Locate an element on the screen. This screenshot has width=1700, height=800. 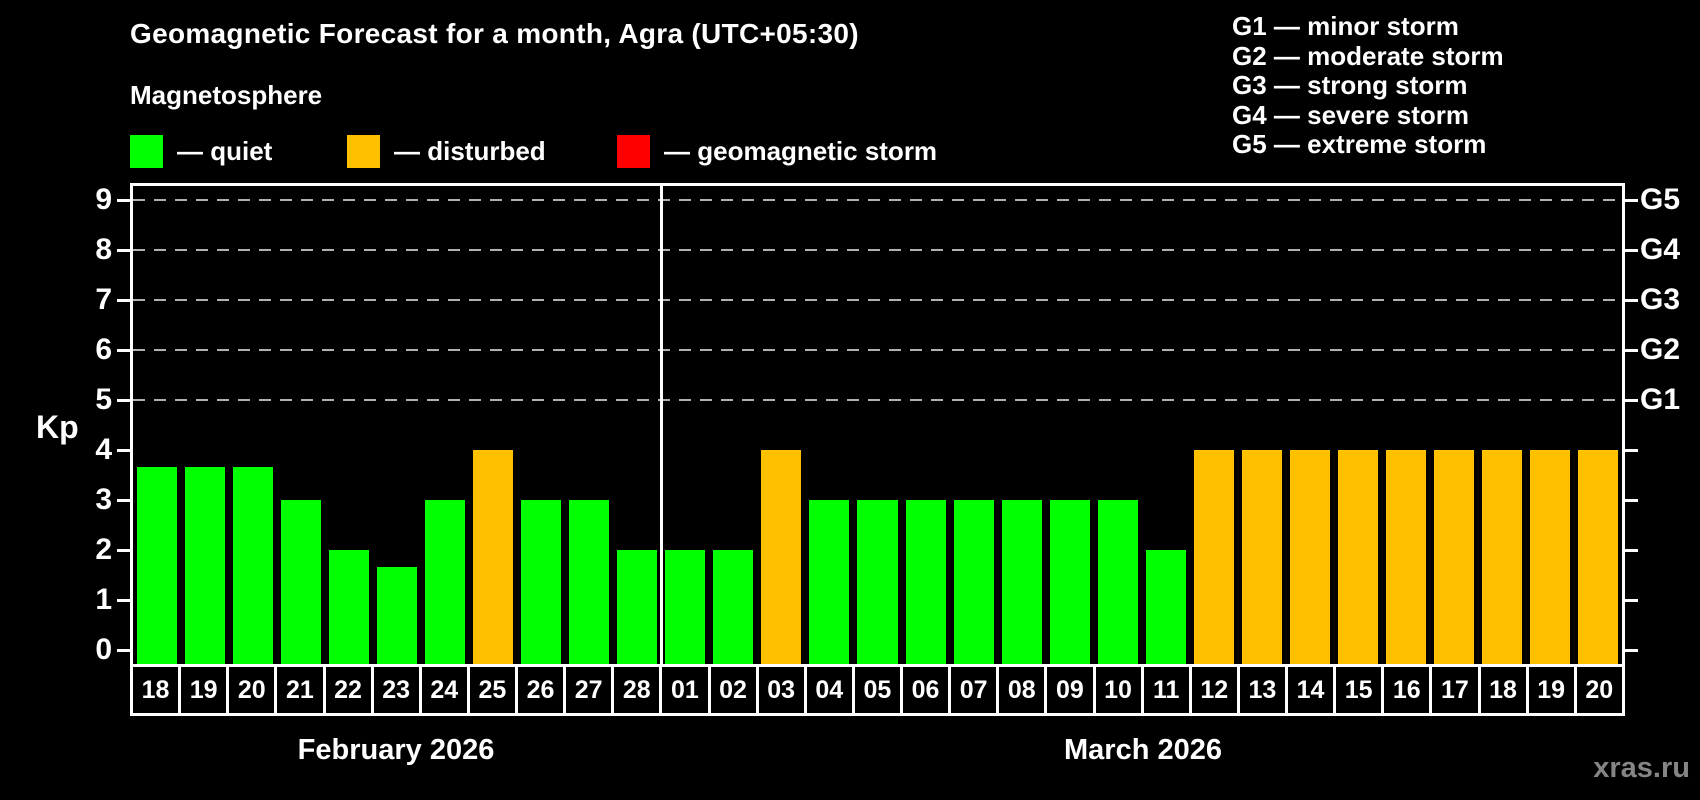
y-axis-tick-label: 6 is located at coordinates (103, 349).